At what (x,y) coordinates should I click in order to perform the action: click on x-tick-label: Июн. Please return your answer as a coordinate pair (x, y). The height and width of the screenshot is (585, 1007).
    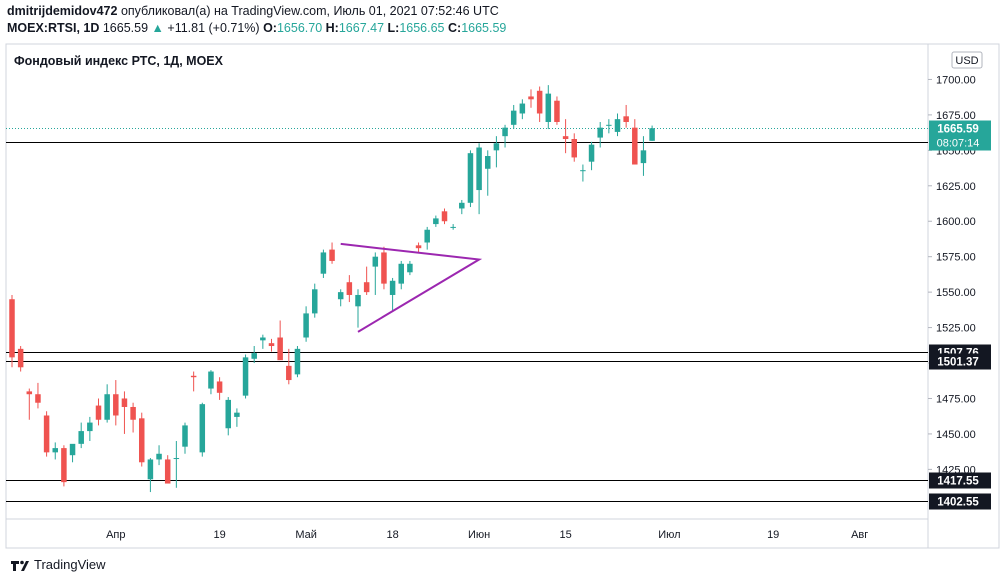
    Looking at the image, I should click on (479, 535).